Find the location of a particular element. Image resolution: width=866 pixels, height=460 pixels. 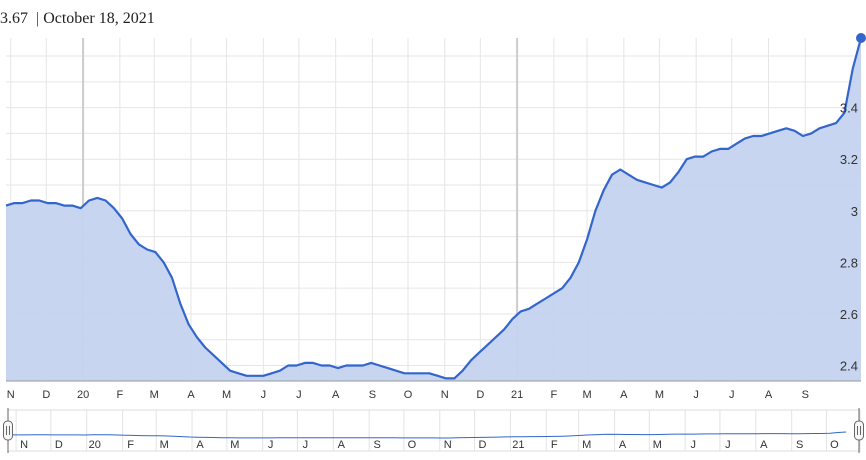

x-tick-label: O is located at coordinates (408, 395).